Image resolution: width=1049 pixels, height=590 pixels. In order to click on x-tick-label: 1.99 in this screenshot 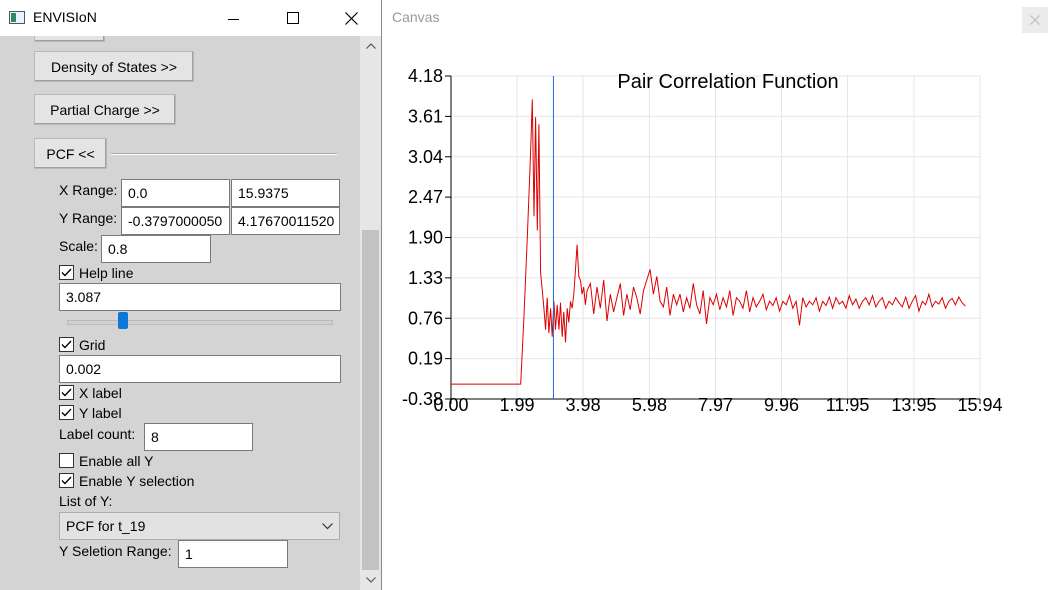, I will do `click(517, 405)`.